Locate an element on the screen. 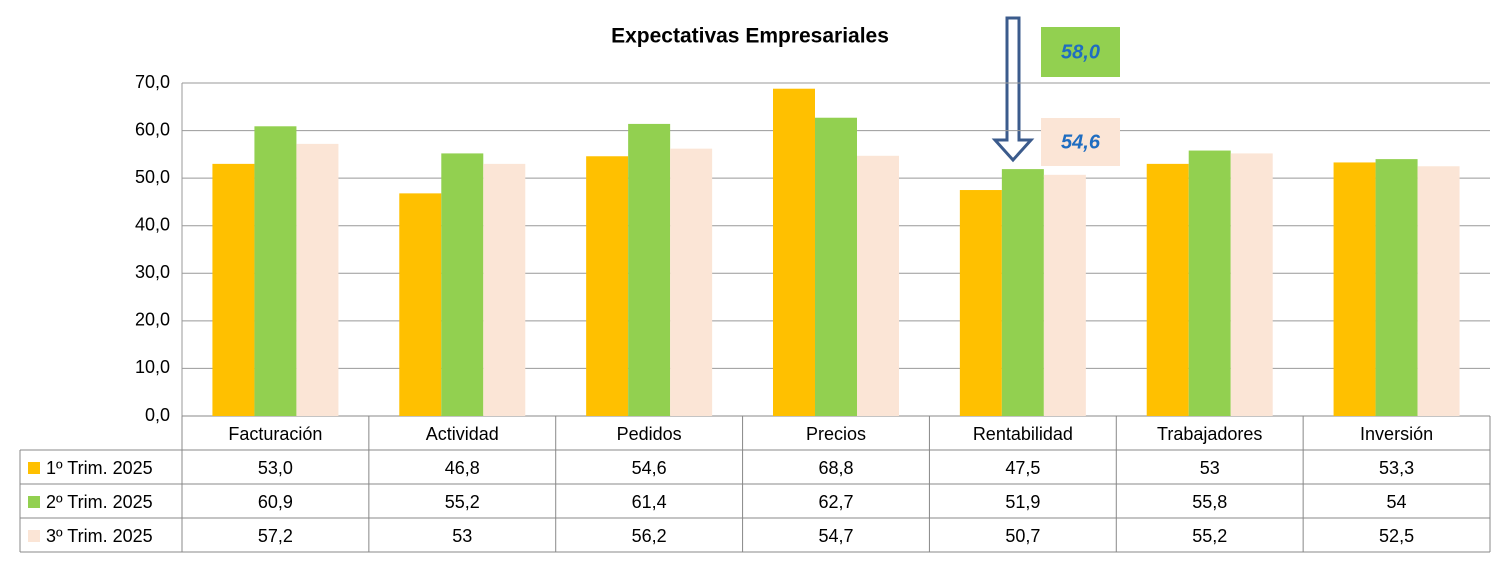 Image resolution: width=1500 pixels, height=575 pixels. legend-label: 1º Trim. 2025 is located at coordinates (99, 468).